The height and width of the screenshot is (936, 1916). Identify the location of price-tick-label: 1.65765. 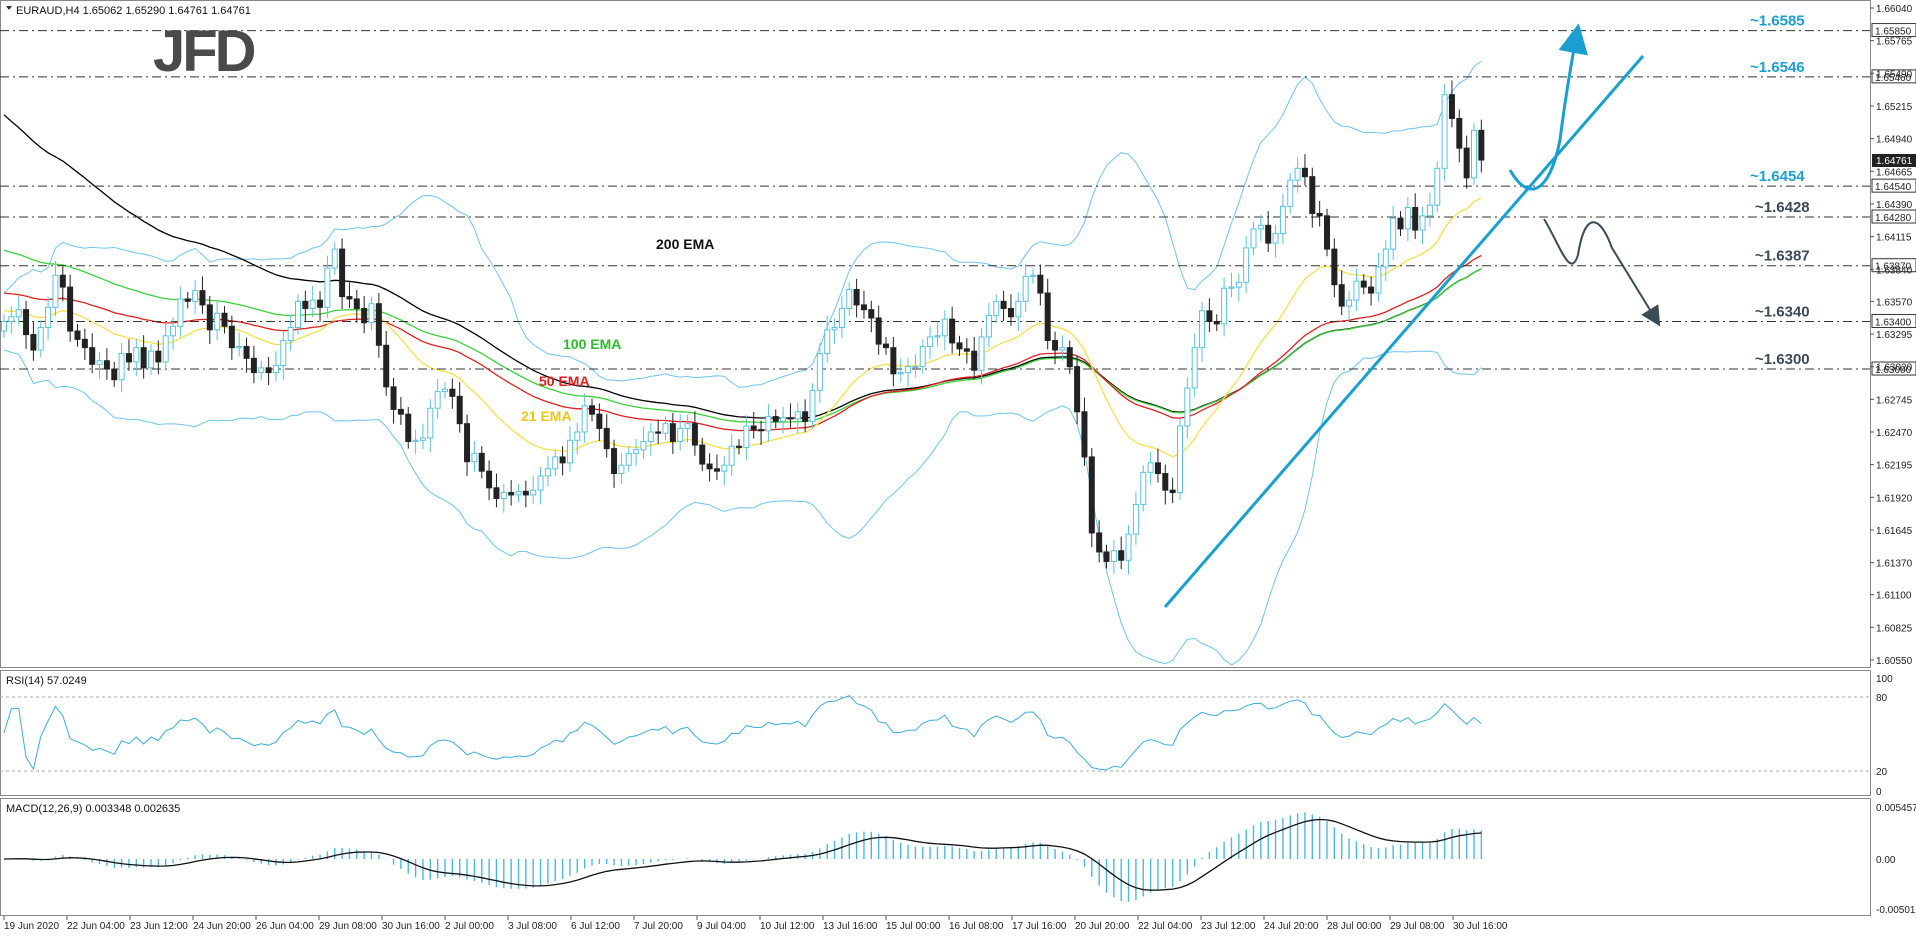
(1894, 42).